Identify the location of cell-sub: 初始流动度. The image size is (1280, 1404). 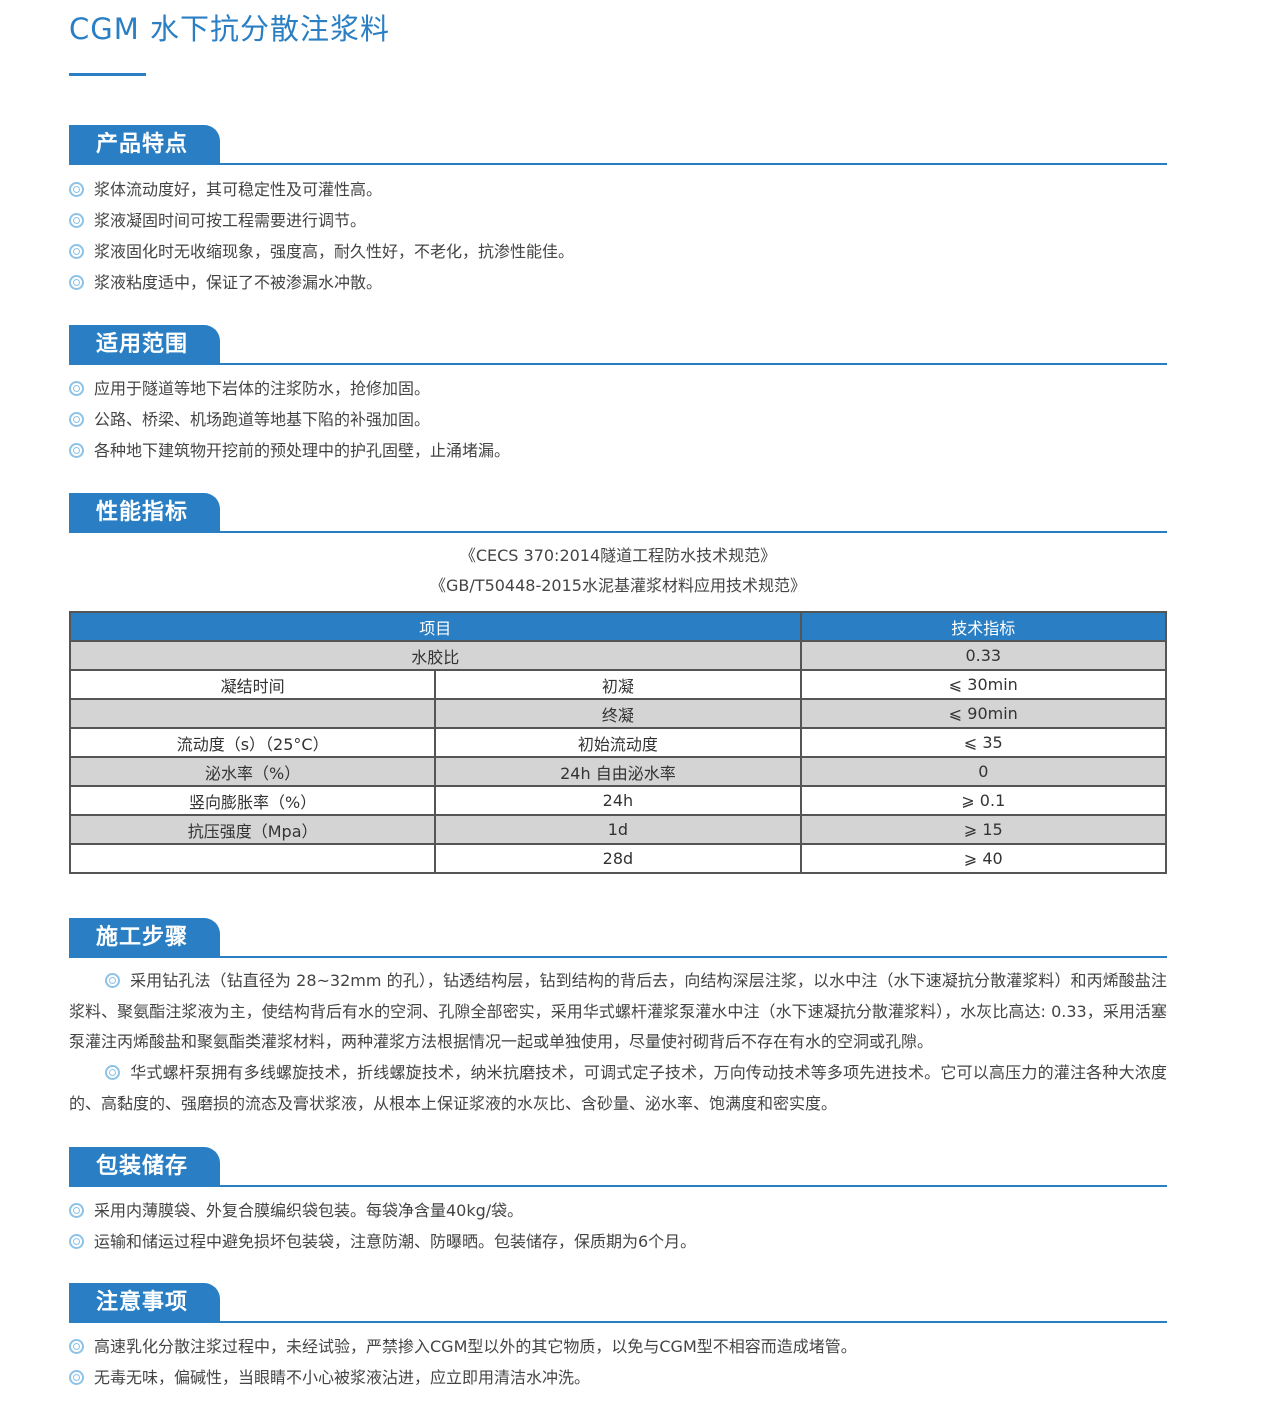
(618, 742).